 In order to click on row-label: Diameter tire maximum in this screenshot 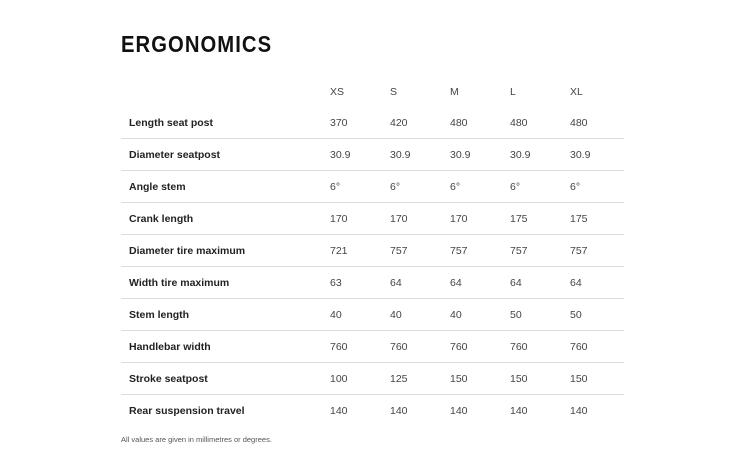, I will do `click(187, 250)`.